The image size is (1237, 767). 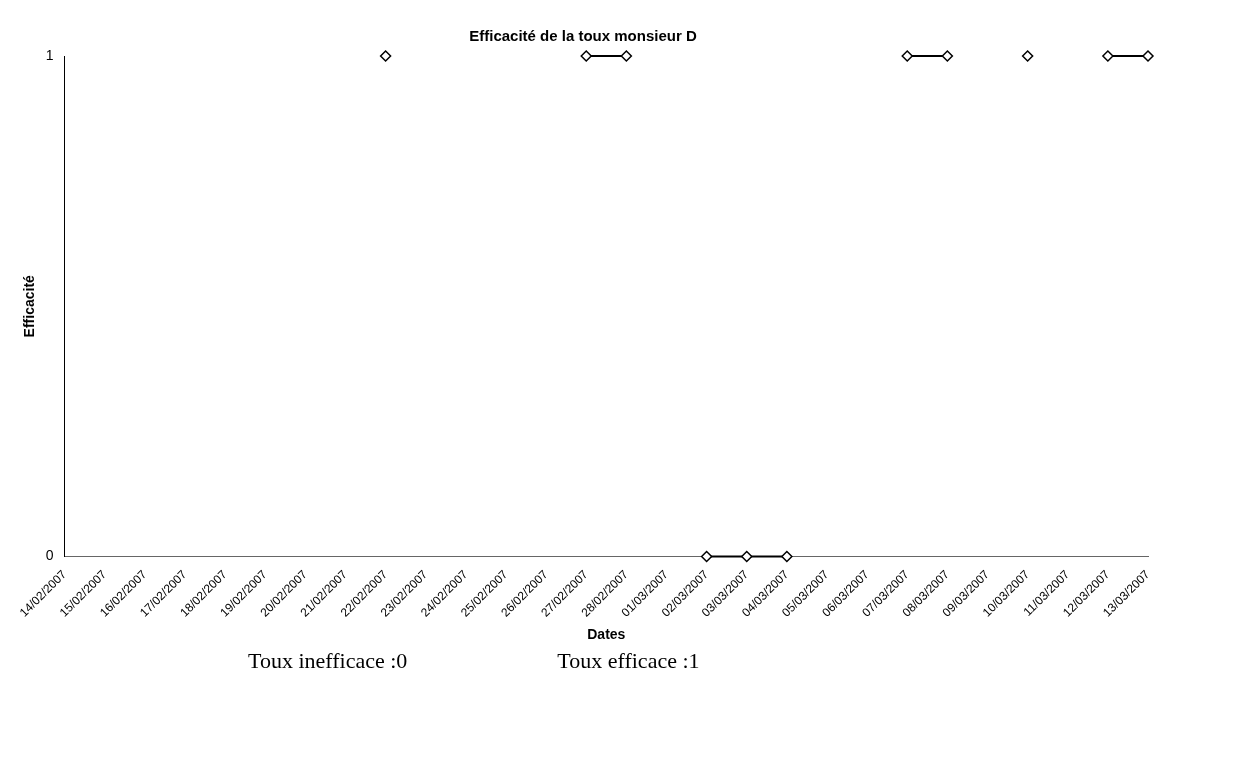 What do you see at coordinates (628, 661) in the screenshot?
I see `text: Toux efficace :1` at bounding box center [628, 661].